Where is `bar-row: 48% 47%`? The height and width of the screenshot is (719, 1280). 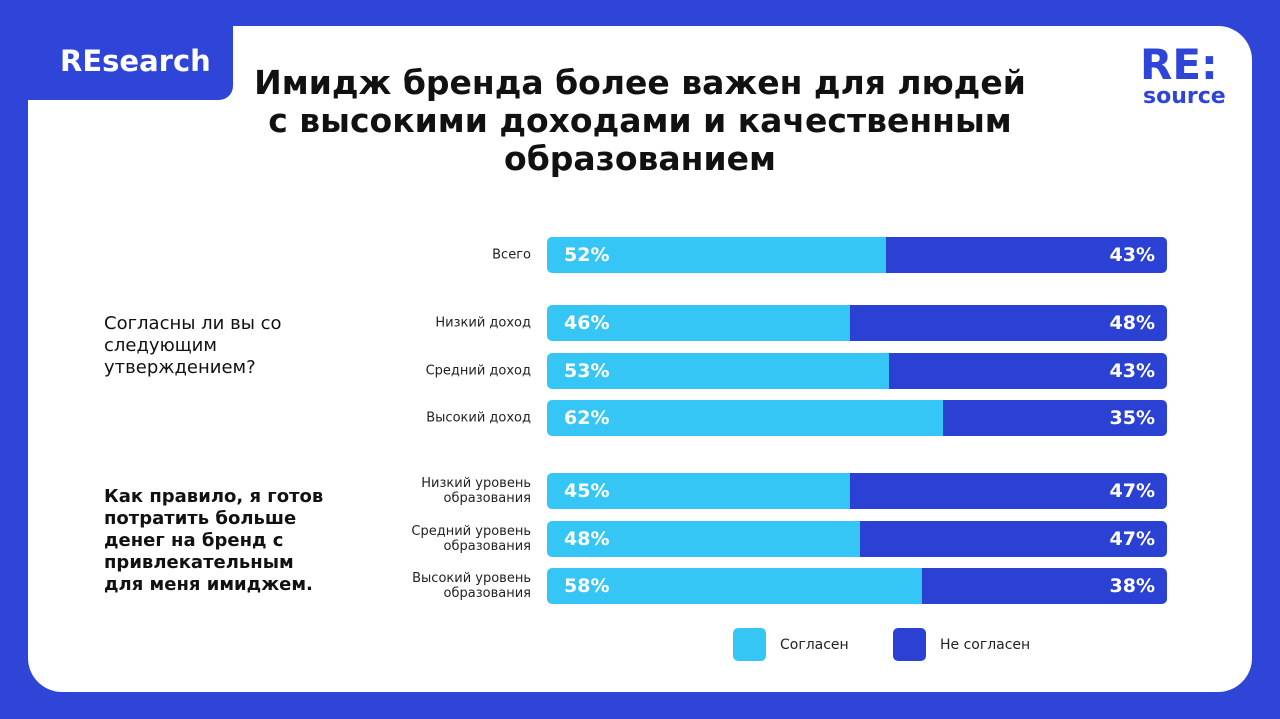
bar-row: 48% 47% is located at coordinates (857, 539).